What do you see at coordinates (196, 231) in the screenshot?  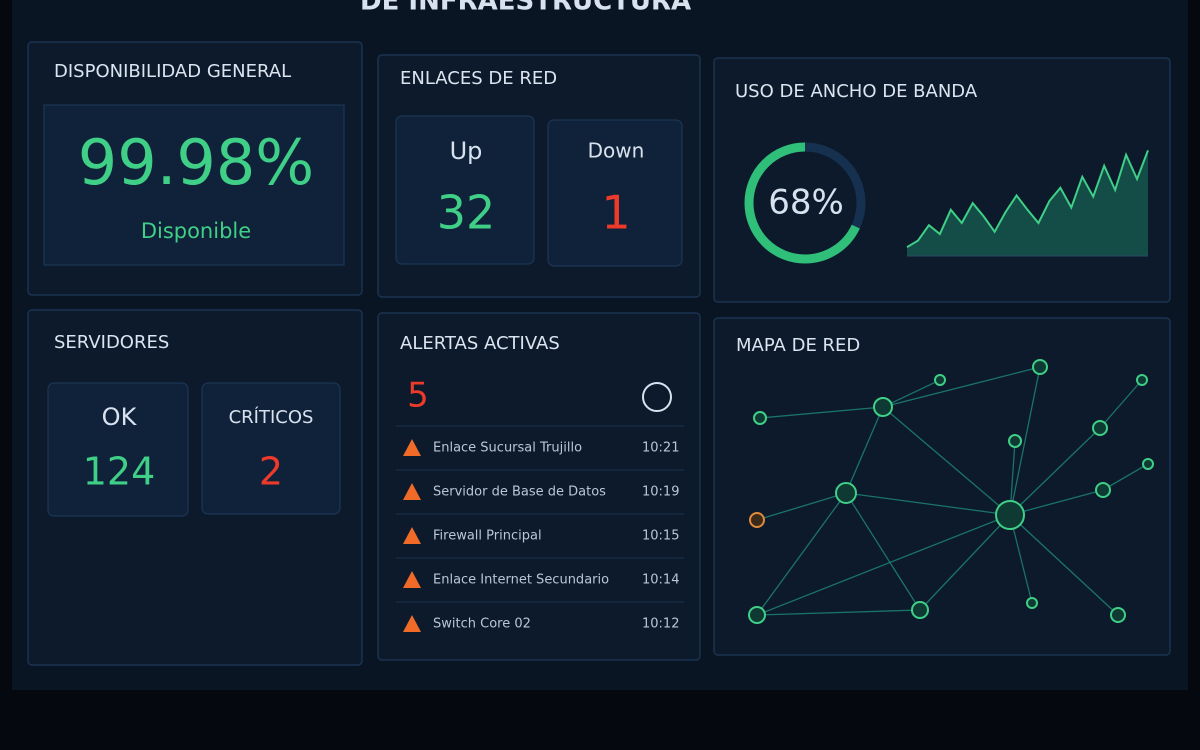 I see `availability-label: Disponible` at bounding box center [196, 231].